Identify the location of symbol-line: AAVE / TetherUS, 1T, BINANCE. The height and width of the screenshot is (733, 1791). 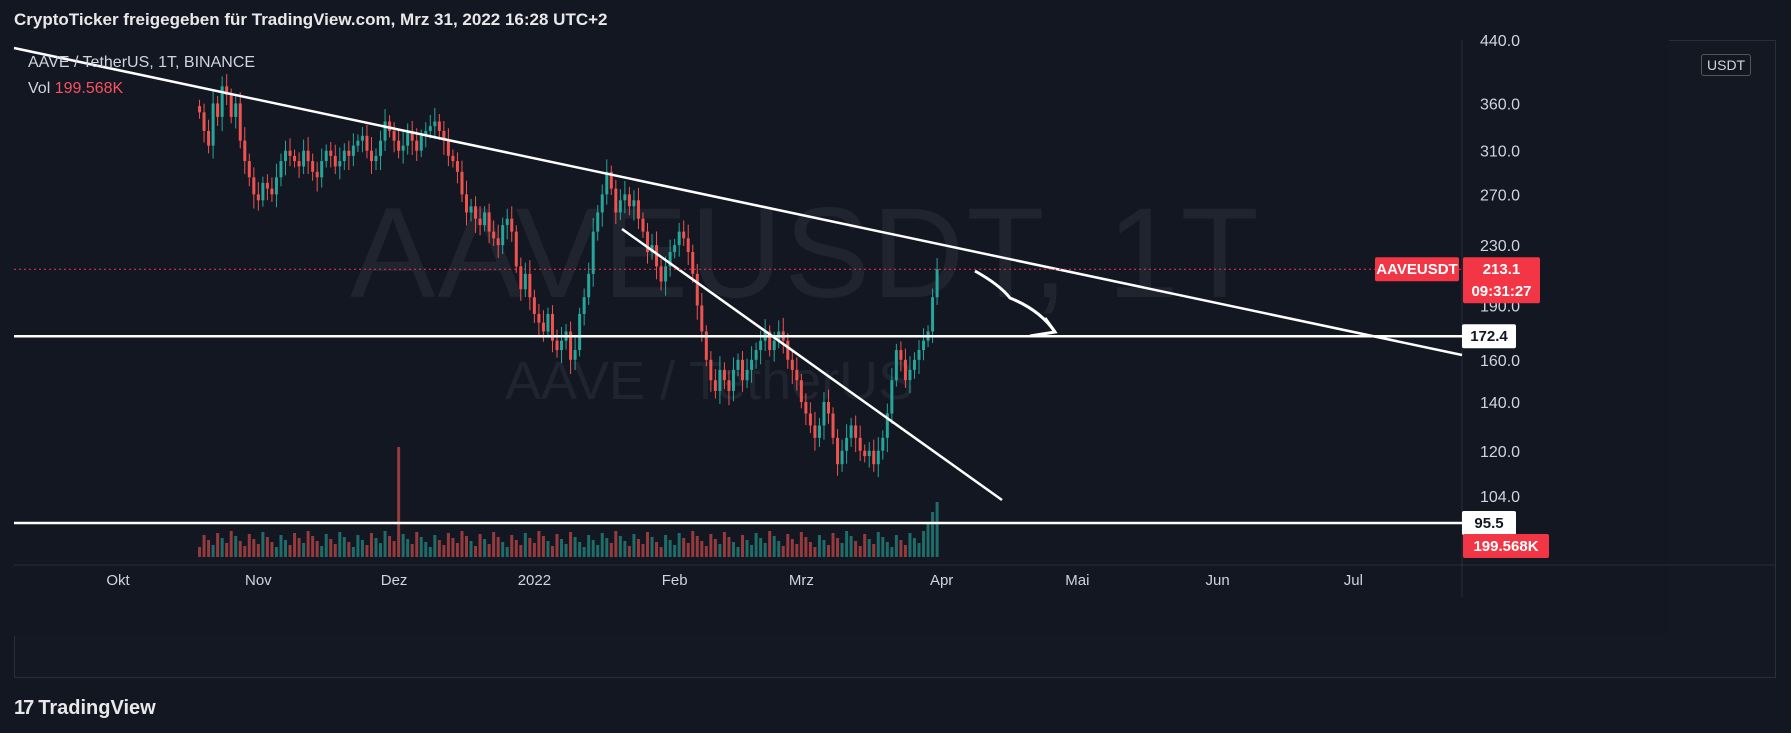
(142, 62).